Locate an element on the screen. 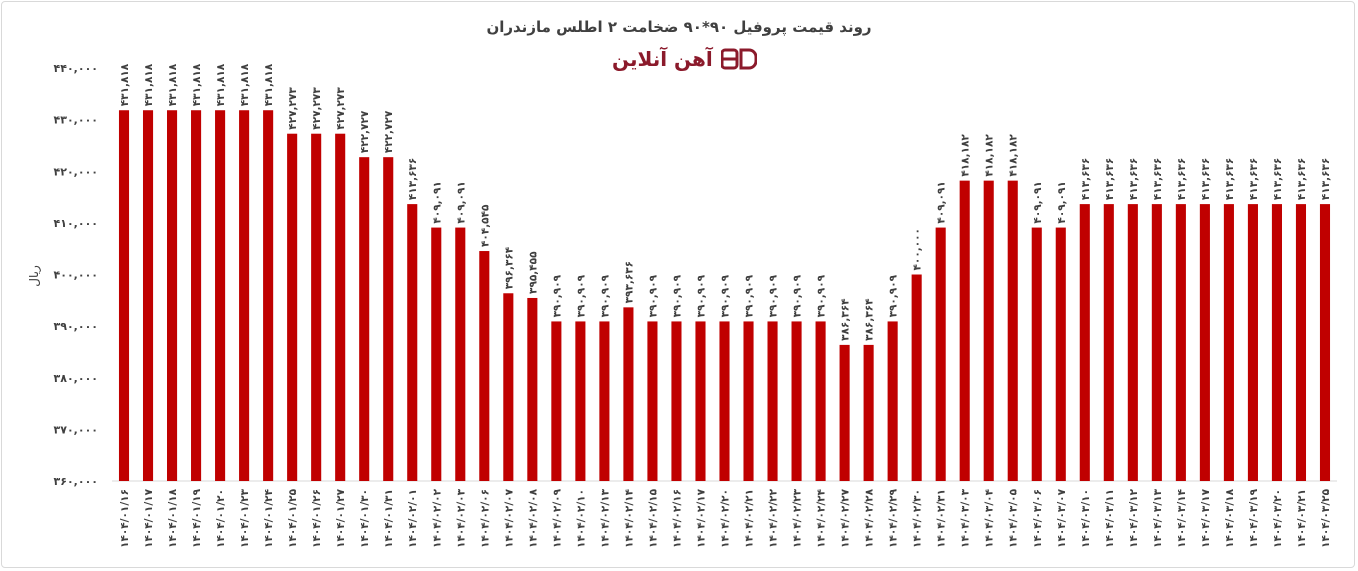 This screenshot has height=571, width=1358. x-tick-label: ۱۴۰۴/۰۳/۱۸ is located at coordinates (1230, 518).